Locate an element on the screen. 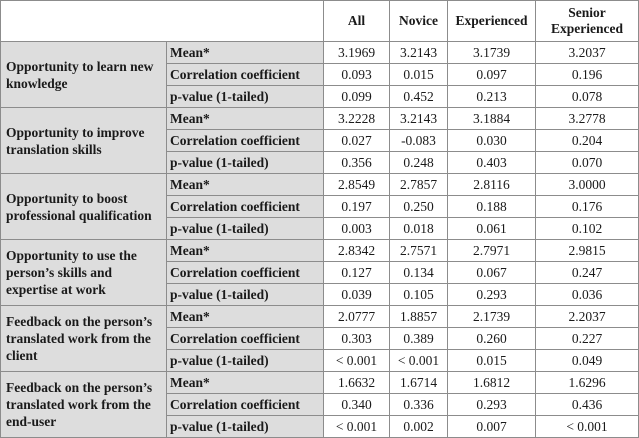 The image size is (639, 438). value-cell-novice: 0.389 is located at coordinates (418, 338).